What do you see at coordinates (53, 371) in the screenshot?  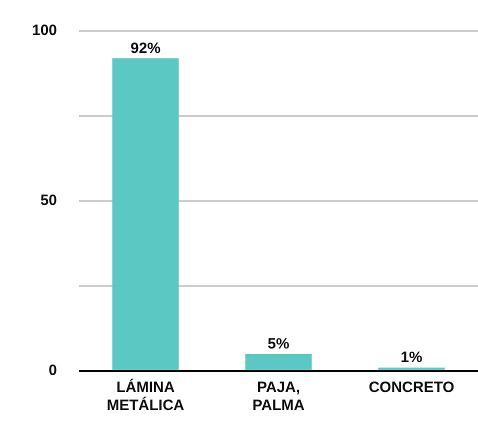 I see `y-tick-label: 0` at bounding box center [53, 371].